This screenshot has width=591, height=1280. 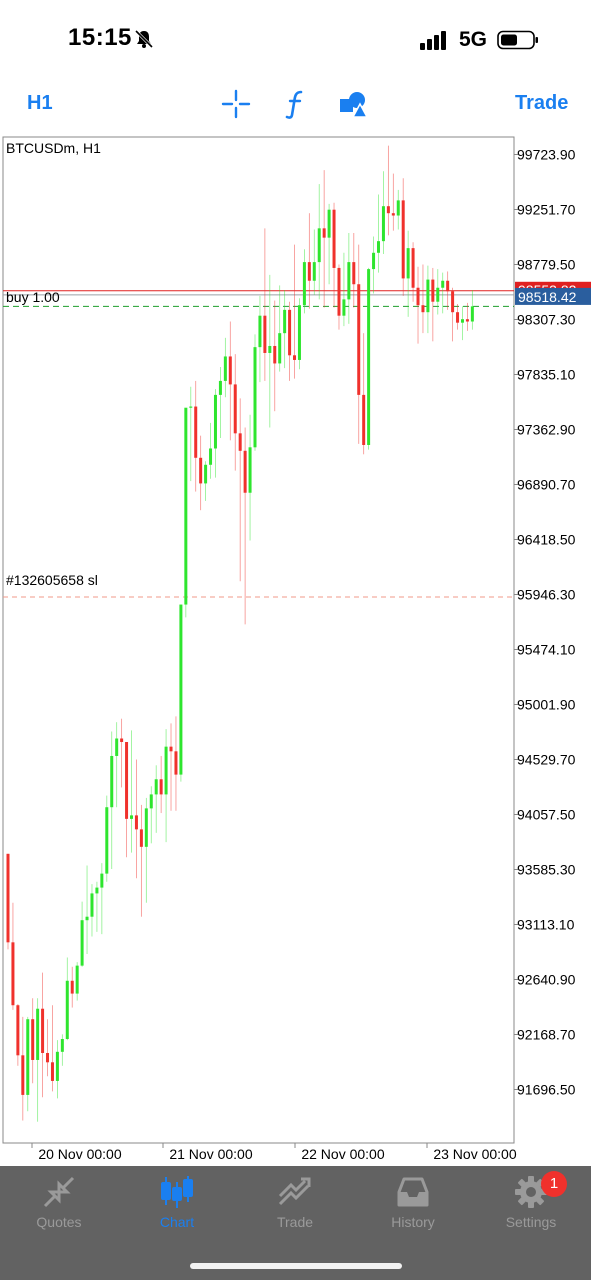 What do you see at coordinates (546, 980) in the screenshot?
I see `price-tick-label: 92640.90` at bounding box center [546, 980].